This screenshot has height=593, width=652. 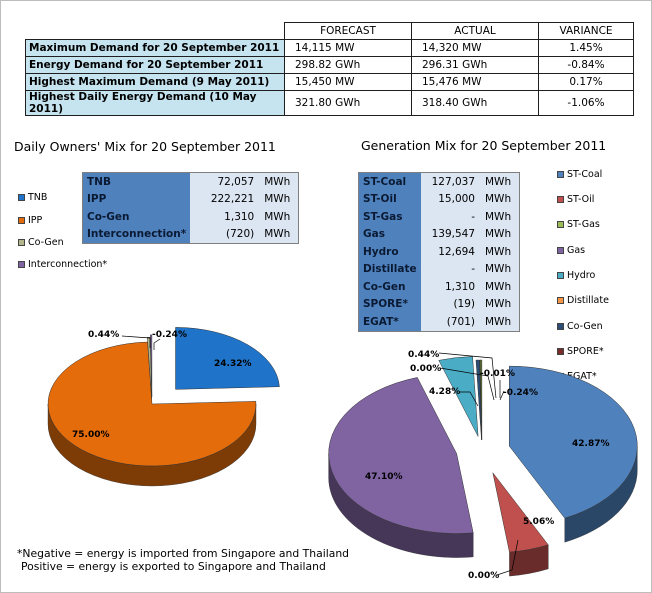 I want to click on legend-label: EGAT*, so click(x=582, y=376).